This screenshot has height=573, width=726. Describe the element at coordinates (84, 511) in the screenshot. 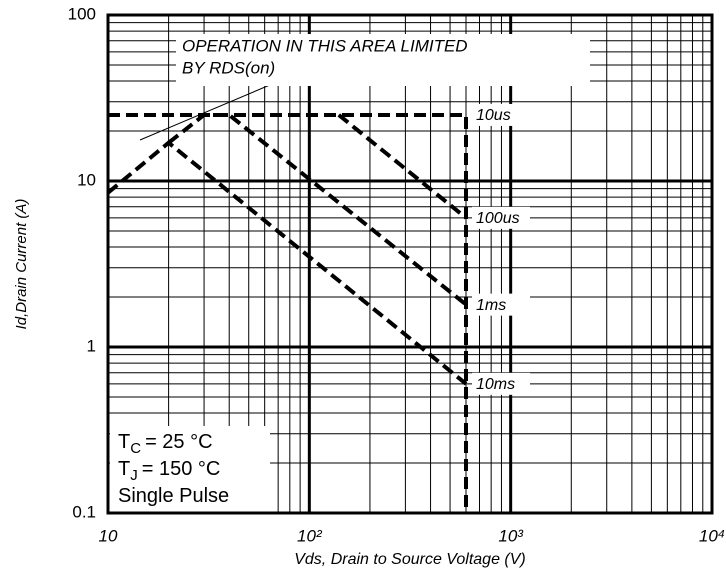

I see `y-tick-label: 0.1` at that location.